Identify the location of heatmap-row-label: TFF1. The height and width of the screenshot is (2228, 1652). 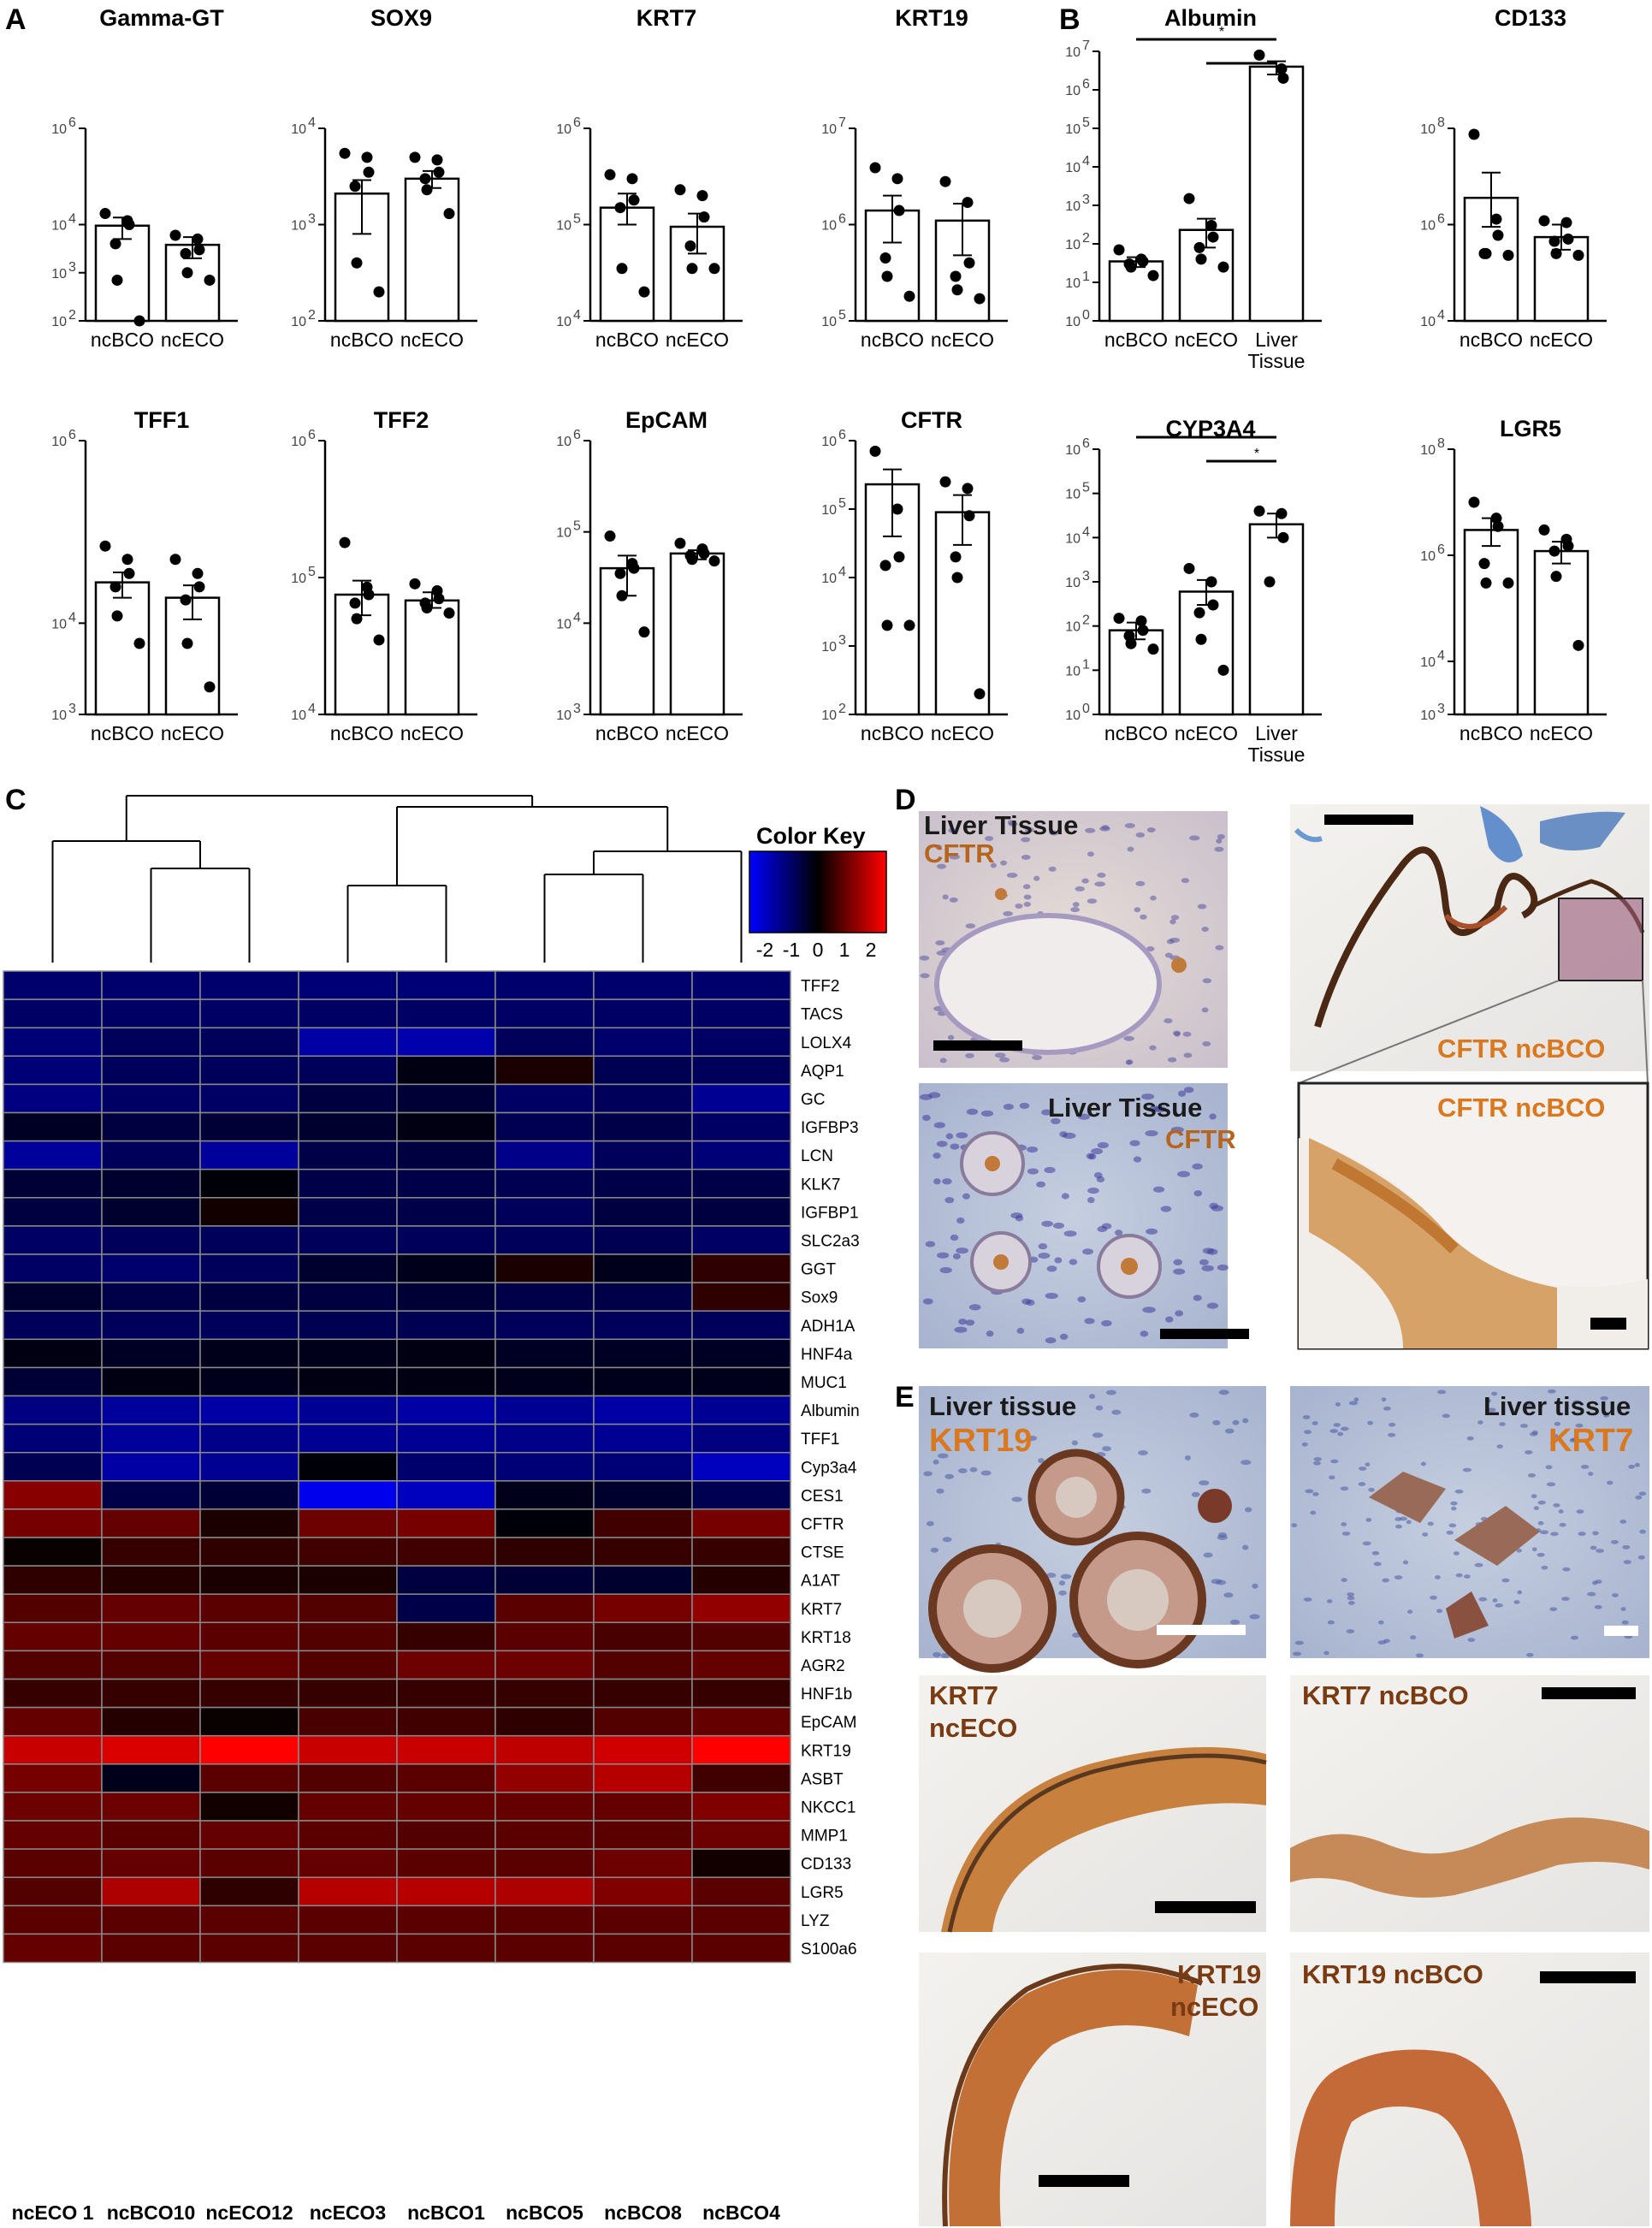
(820, 1440).